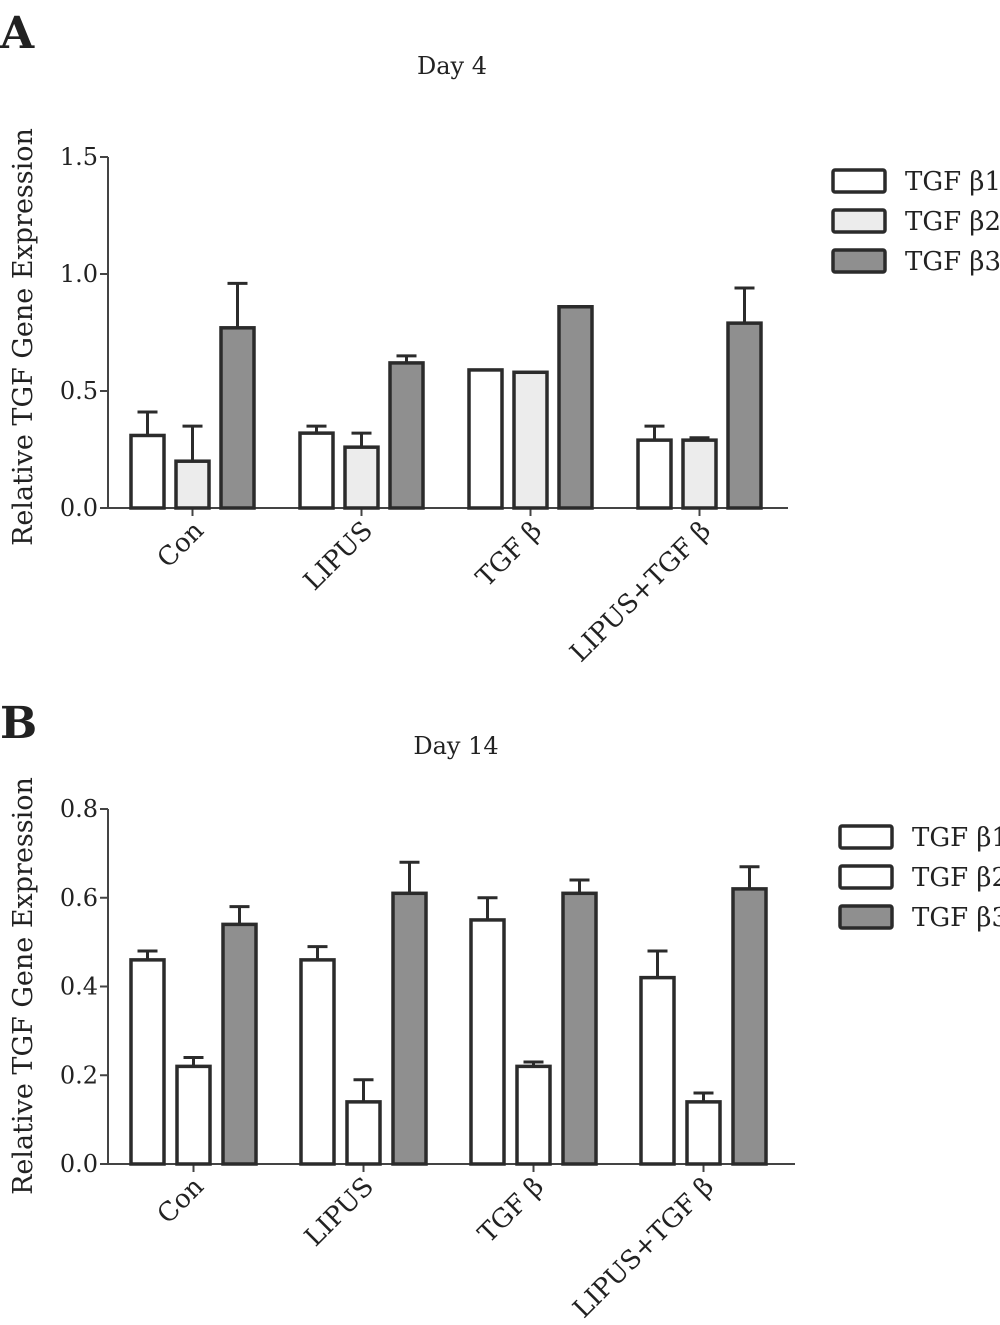 This screenshot has width=1000, height=1325. Describe the element at coordinates (79, 987) in the screenshot. I see `y-tick-label: 0.4` at that location.